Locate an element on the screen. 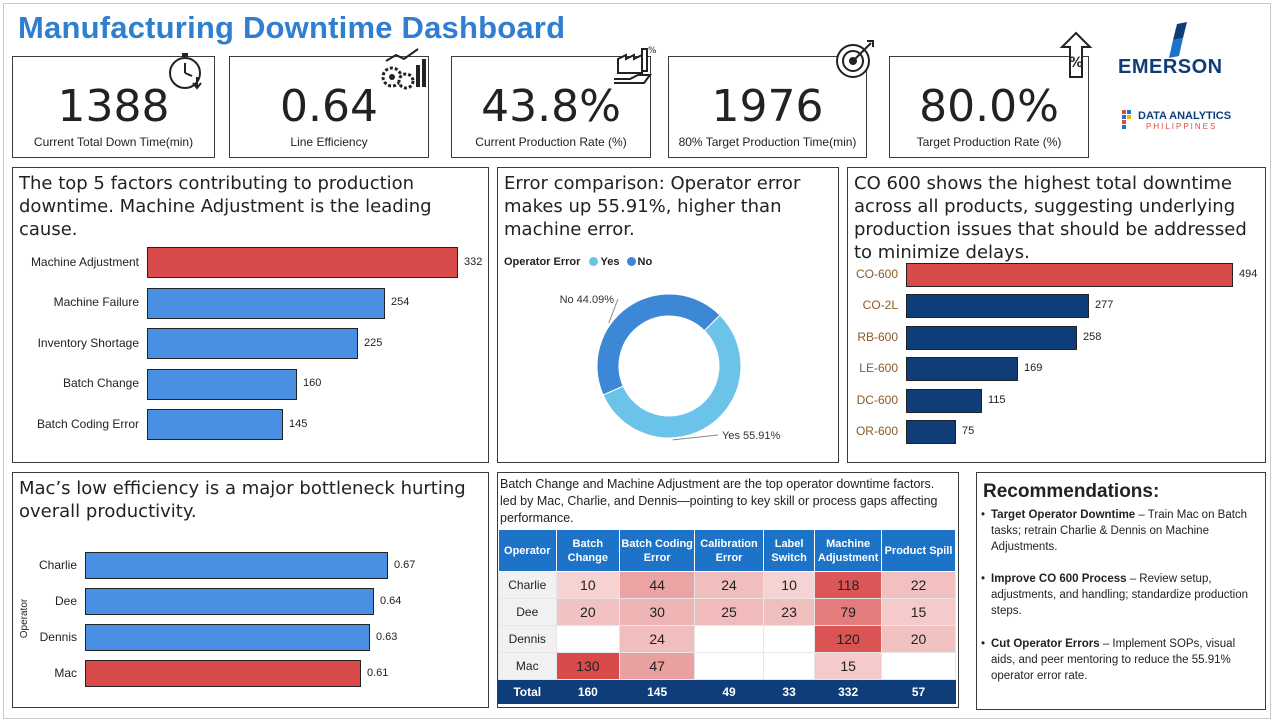  table-row: Charlie 10 44 24 10 118 22 is located at coordinates (727, 585).